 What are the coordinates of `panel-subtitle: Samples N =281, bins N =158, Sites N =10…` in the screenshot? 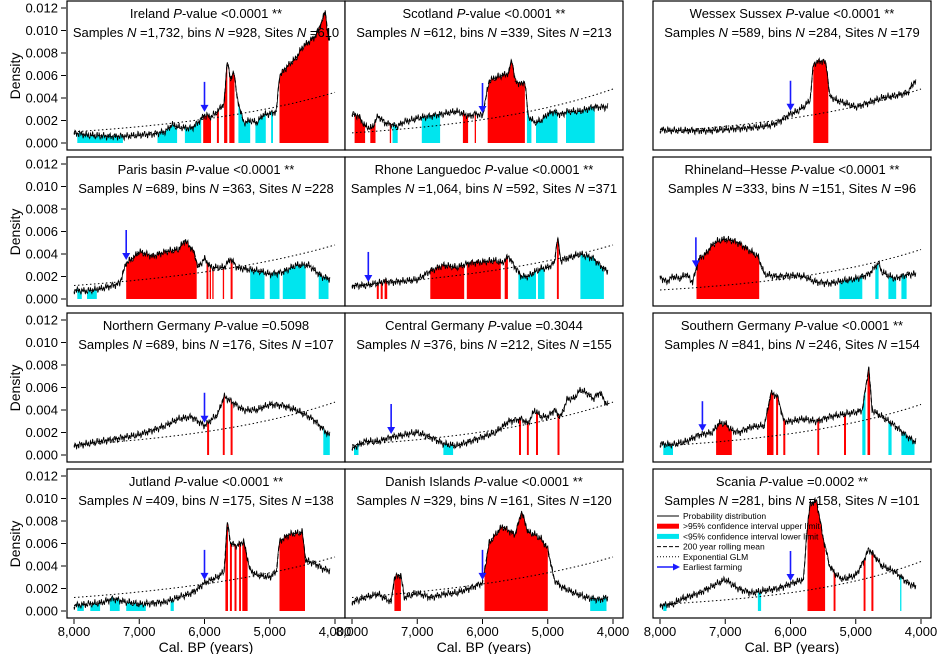 It's located at (792, 500).